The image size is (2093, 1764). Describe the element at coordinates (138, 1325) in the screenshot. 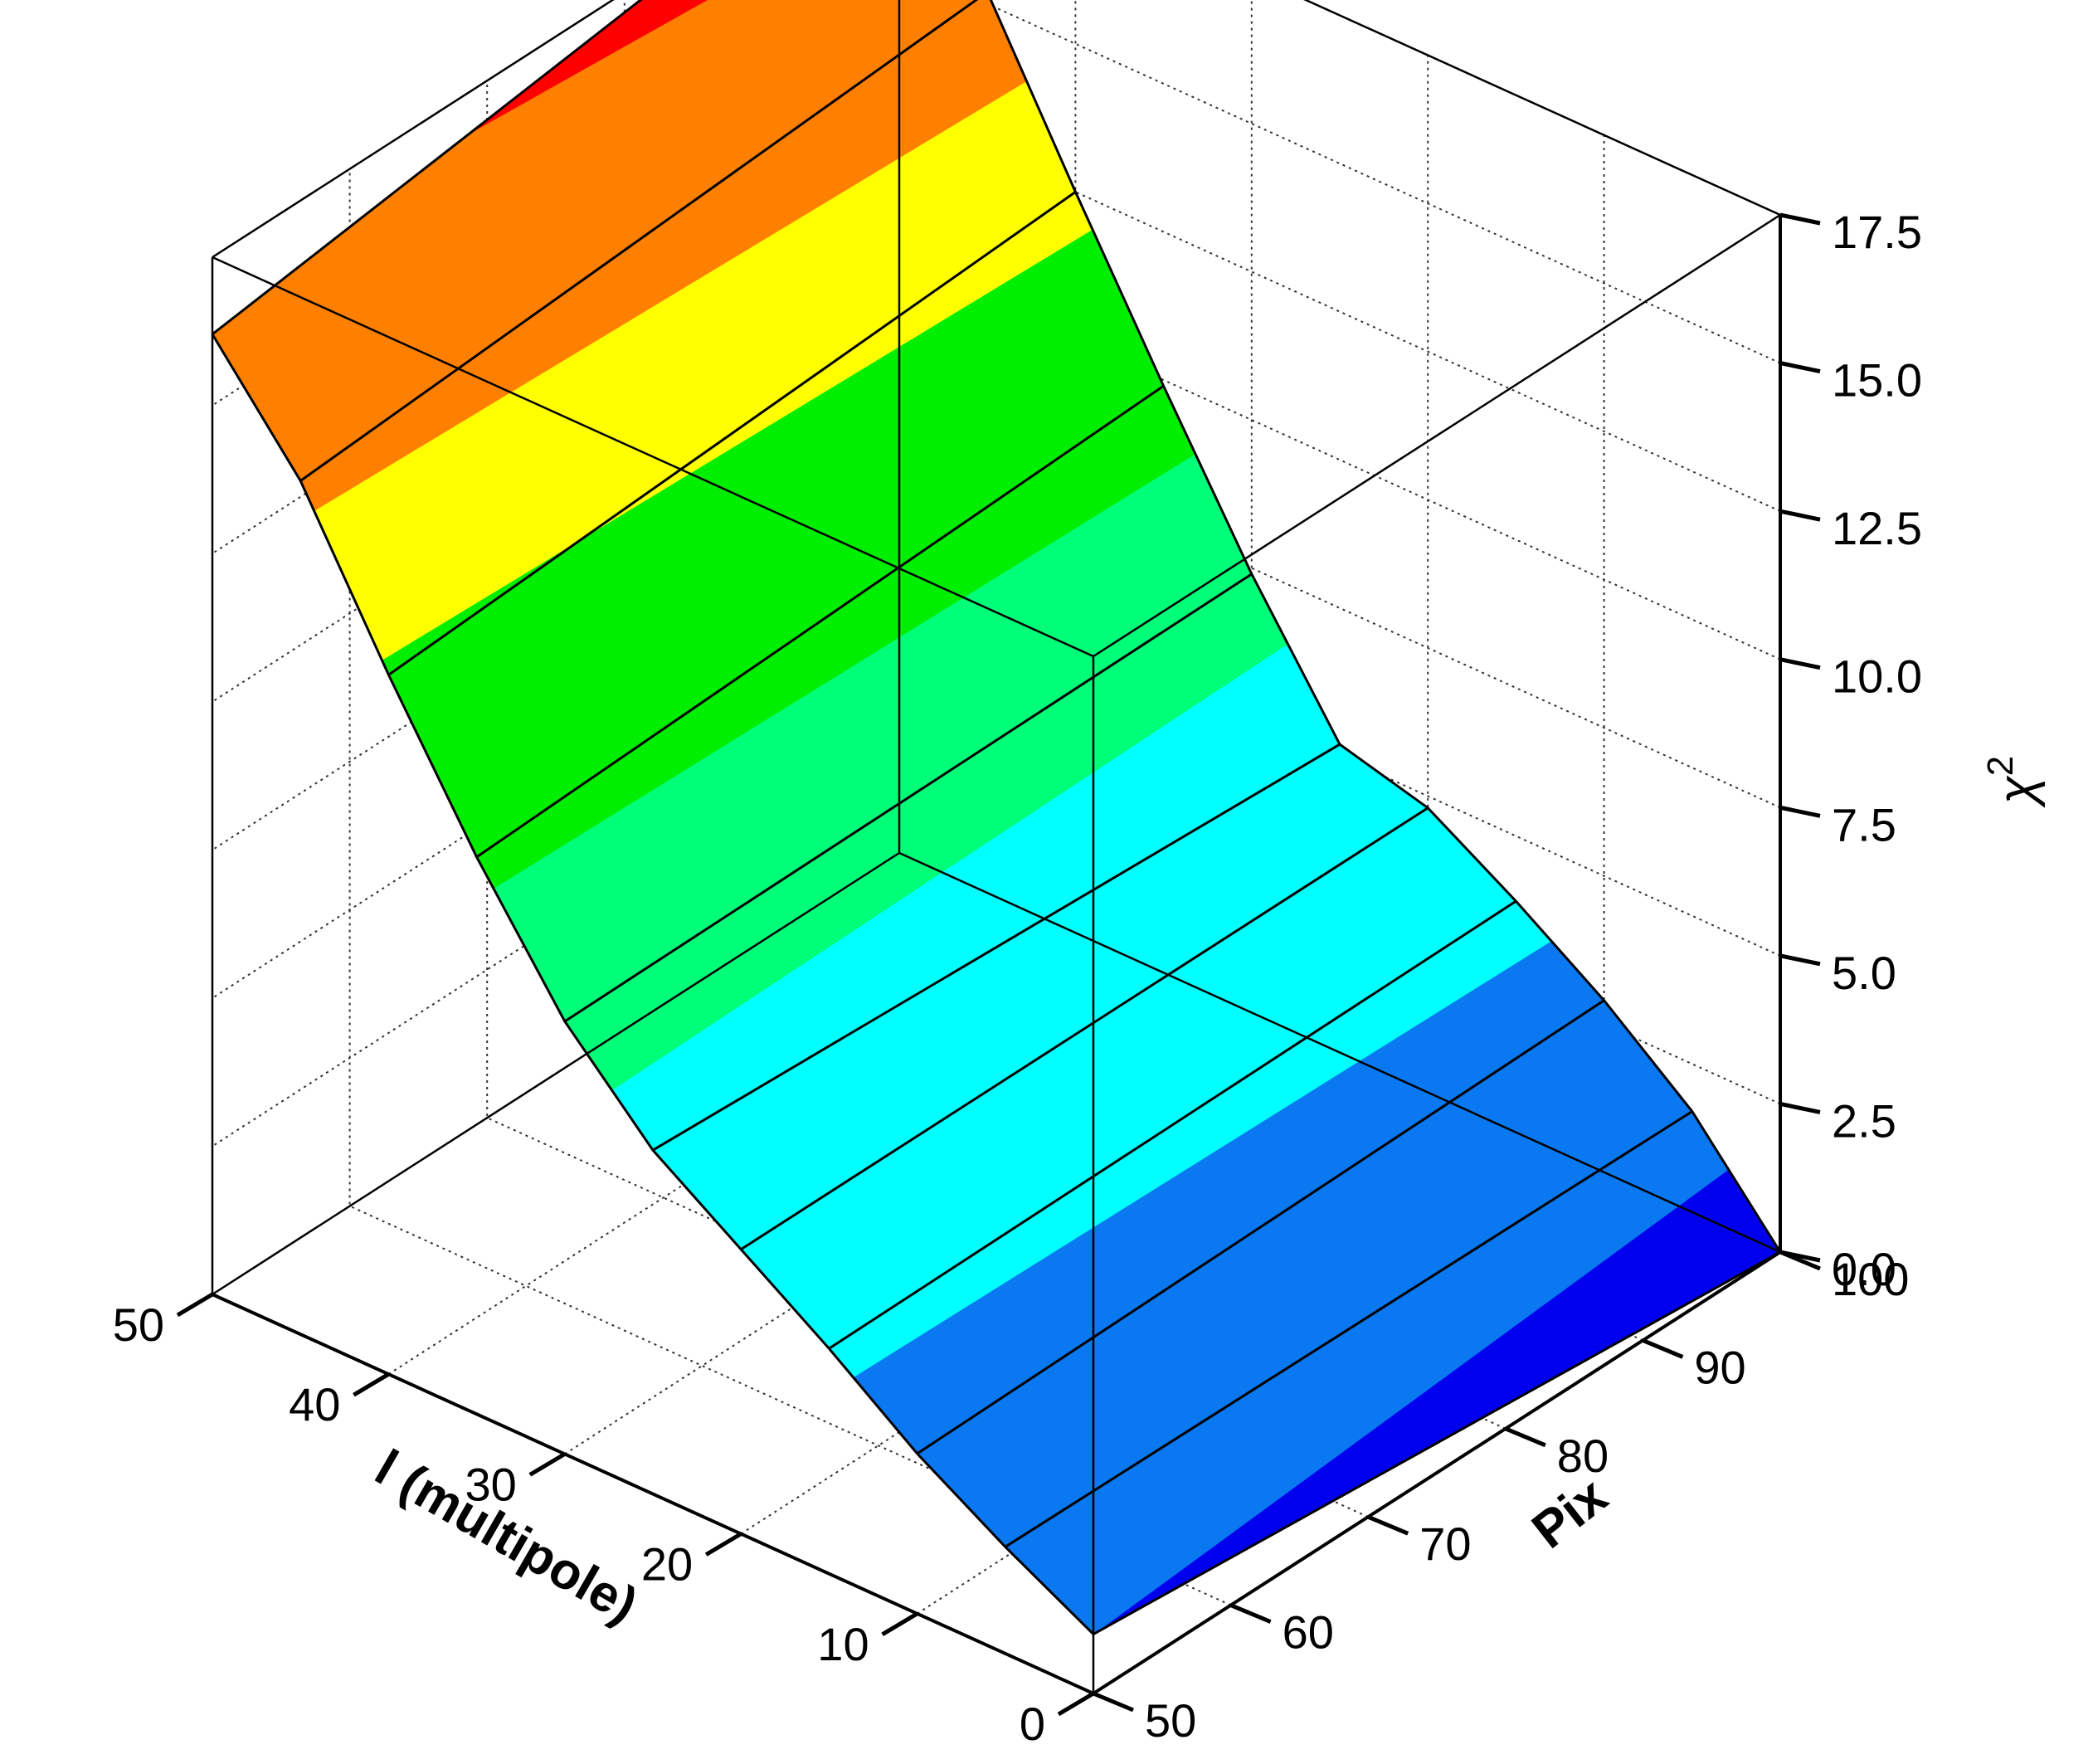

I see `x-tick-label-50: 50` at that location.